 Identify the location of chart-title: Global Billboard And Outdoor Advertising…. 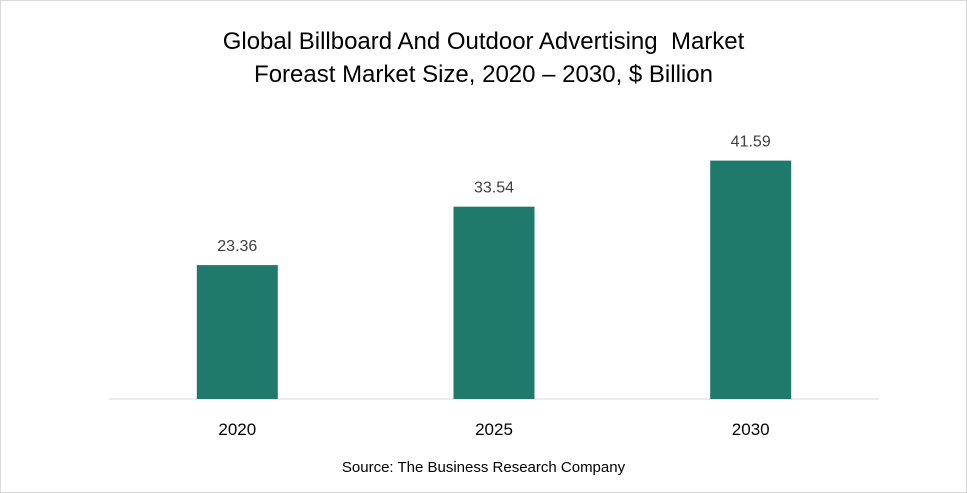
(483, 58).